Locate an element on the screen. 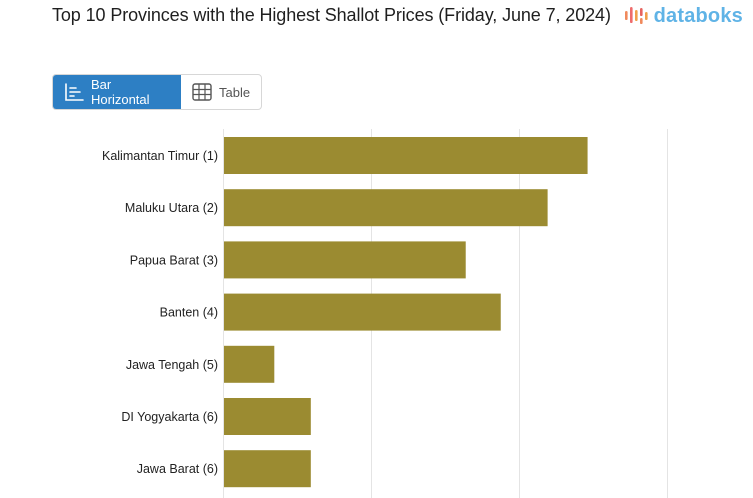 Image resolution: width=753 pixels, height=498 pixels. bar-horizontal-tab: Bar Horizontal is located at coordinates (117, 92).